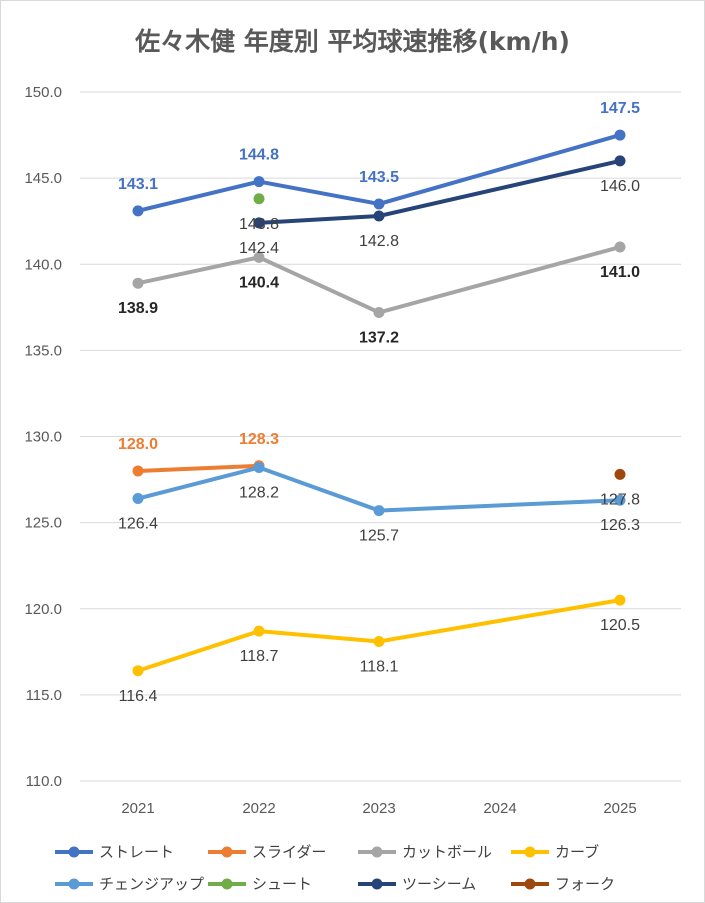 The width and height of the screenshot is (705, 903). What do you see at coordinates (379, 241) in the screenshot?
I see `data-label: 142.8` at bounding box center [379, 241].